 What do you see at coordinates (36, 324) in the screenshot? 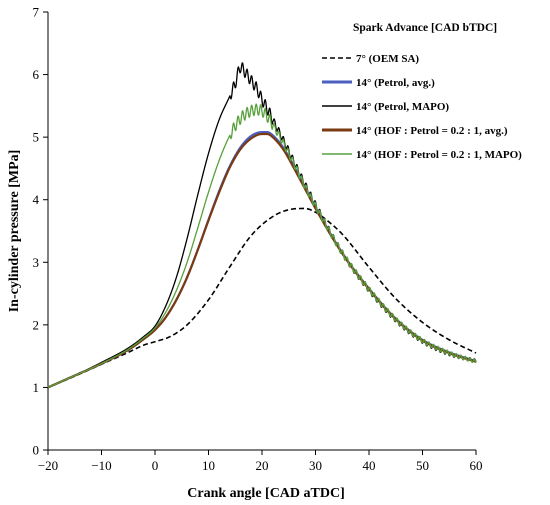
I see `y-tick-label: 2` at bounding box center [36, 324].